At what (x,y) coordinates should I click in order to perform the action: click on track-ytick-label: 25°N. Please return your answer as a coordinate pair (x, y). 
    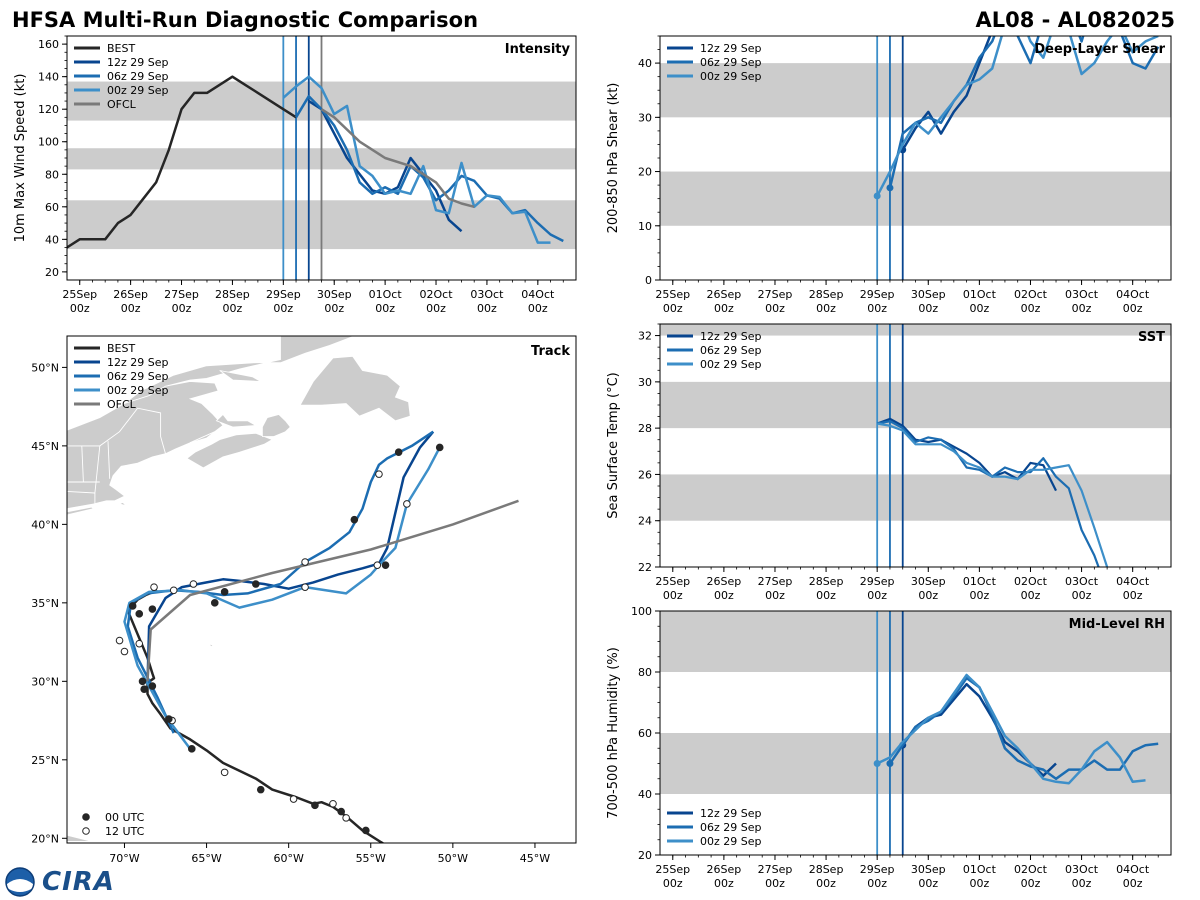
    Looking at the image, I should click on (45, 760).